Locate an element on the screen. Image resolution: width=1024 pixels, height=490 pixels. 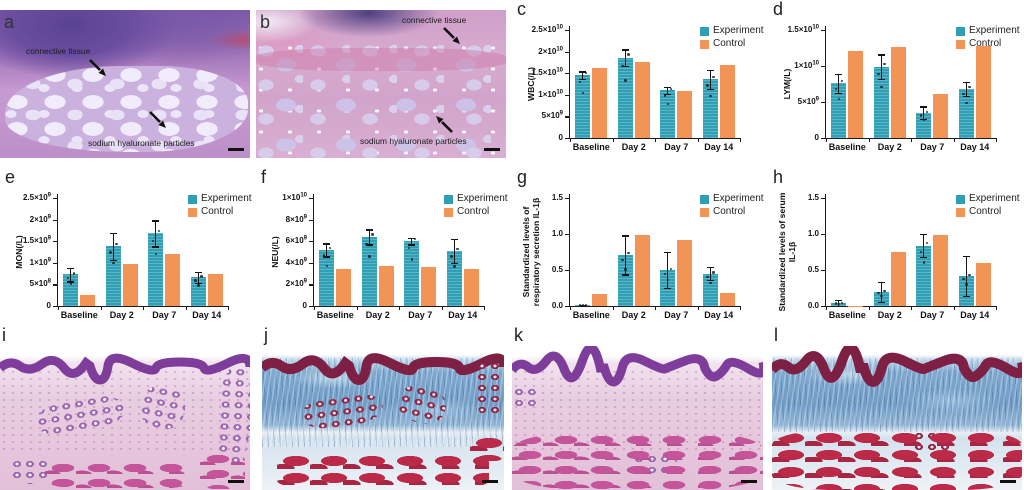
annotation-arrow-icon is located at coordinates (451, 35).